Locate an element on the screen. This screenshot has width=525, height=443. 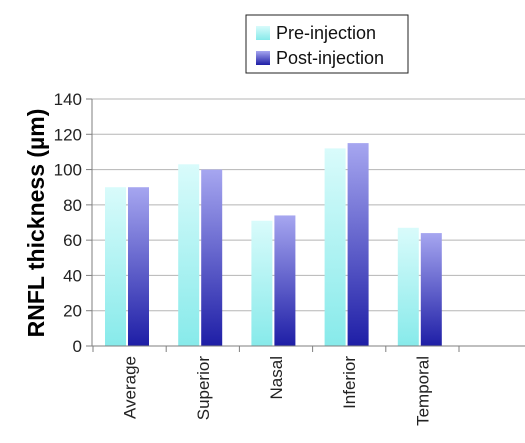
legend: Pre-injection Post-injection is located at coordinates (327, 44).